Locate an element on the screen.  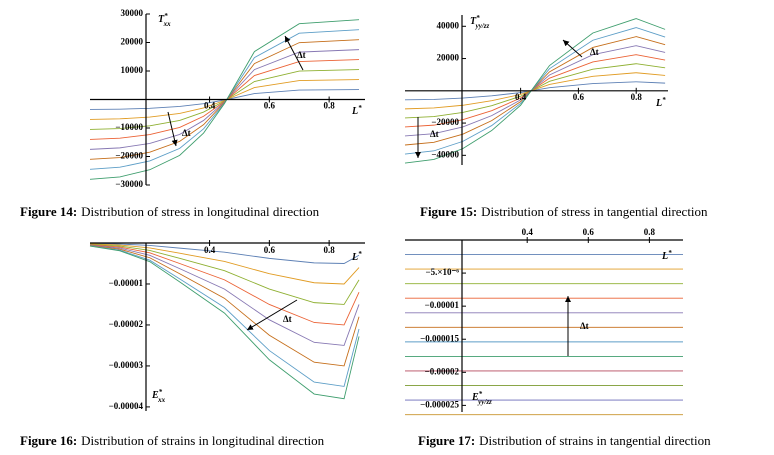
y-tick-label: −40000 is located at coordinates (445, 154).